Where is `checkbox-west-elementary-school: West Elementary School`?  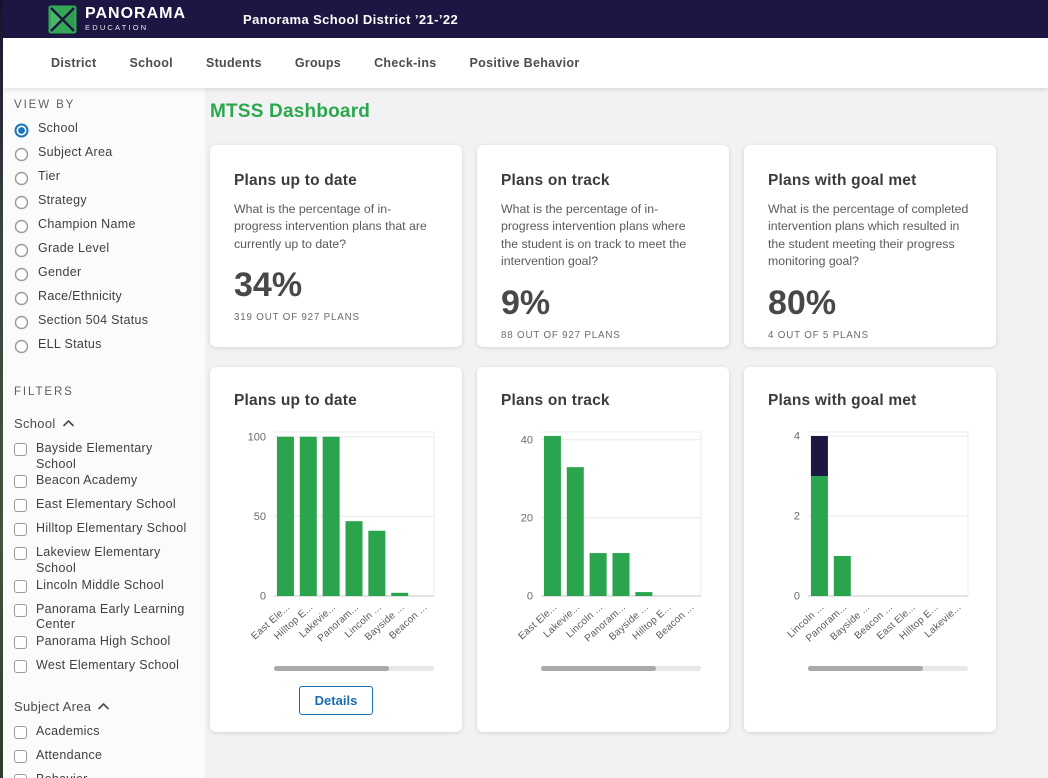
checkbox-west-elementary-school: West Elementary School is located at coordinates (109, 669).